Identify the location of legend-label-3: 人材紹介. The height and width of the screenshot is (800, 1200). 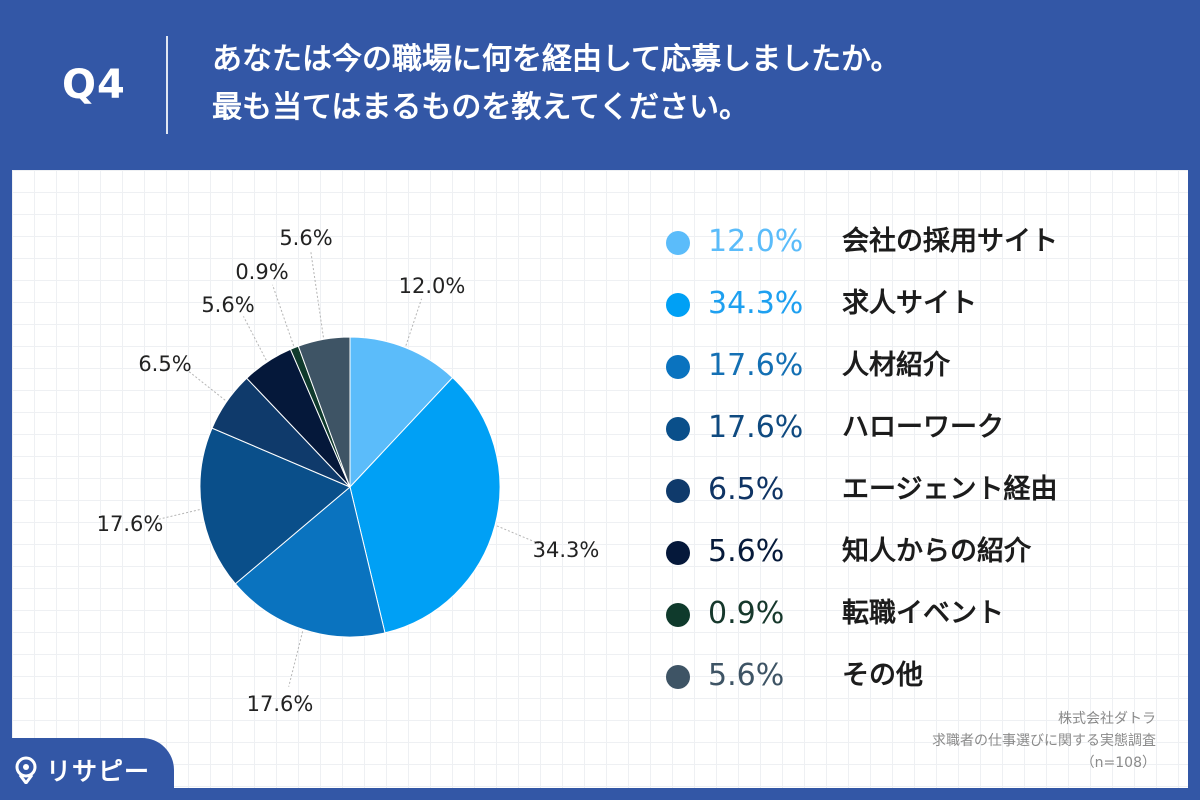
(896, 365).